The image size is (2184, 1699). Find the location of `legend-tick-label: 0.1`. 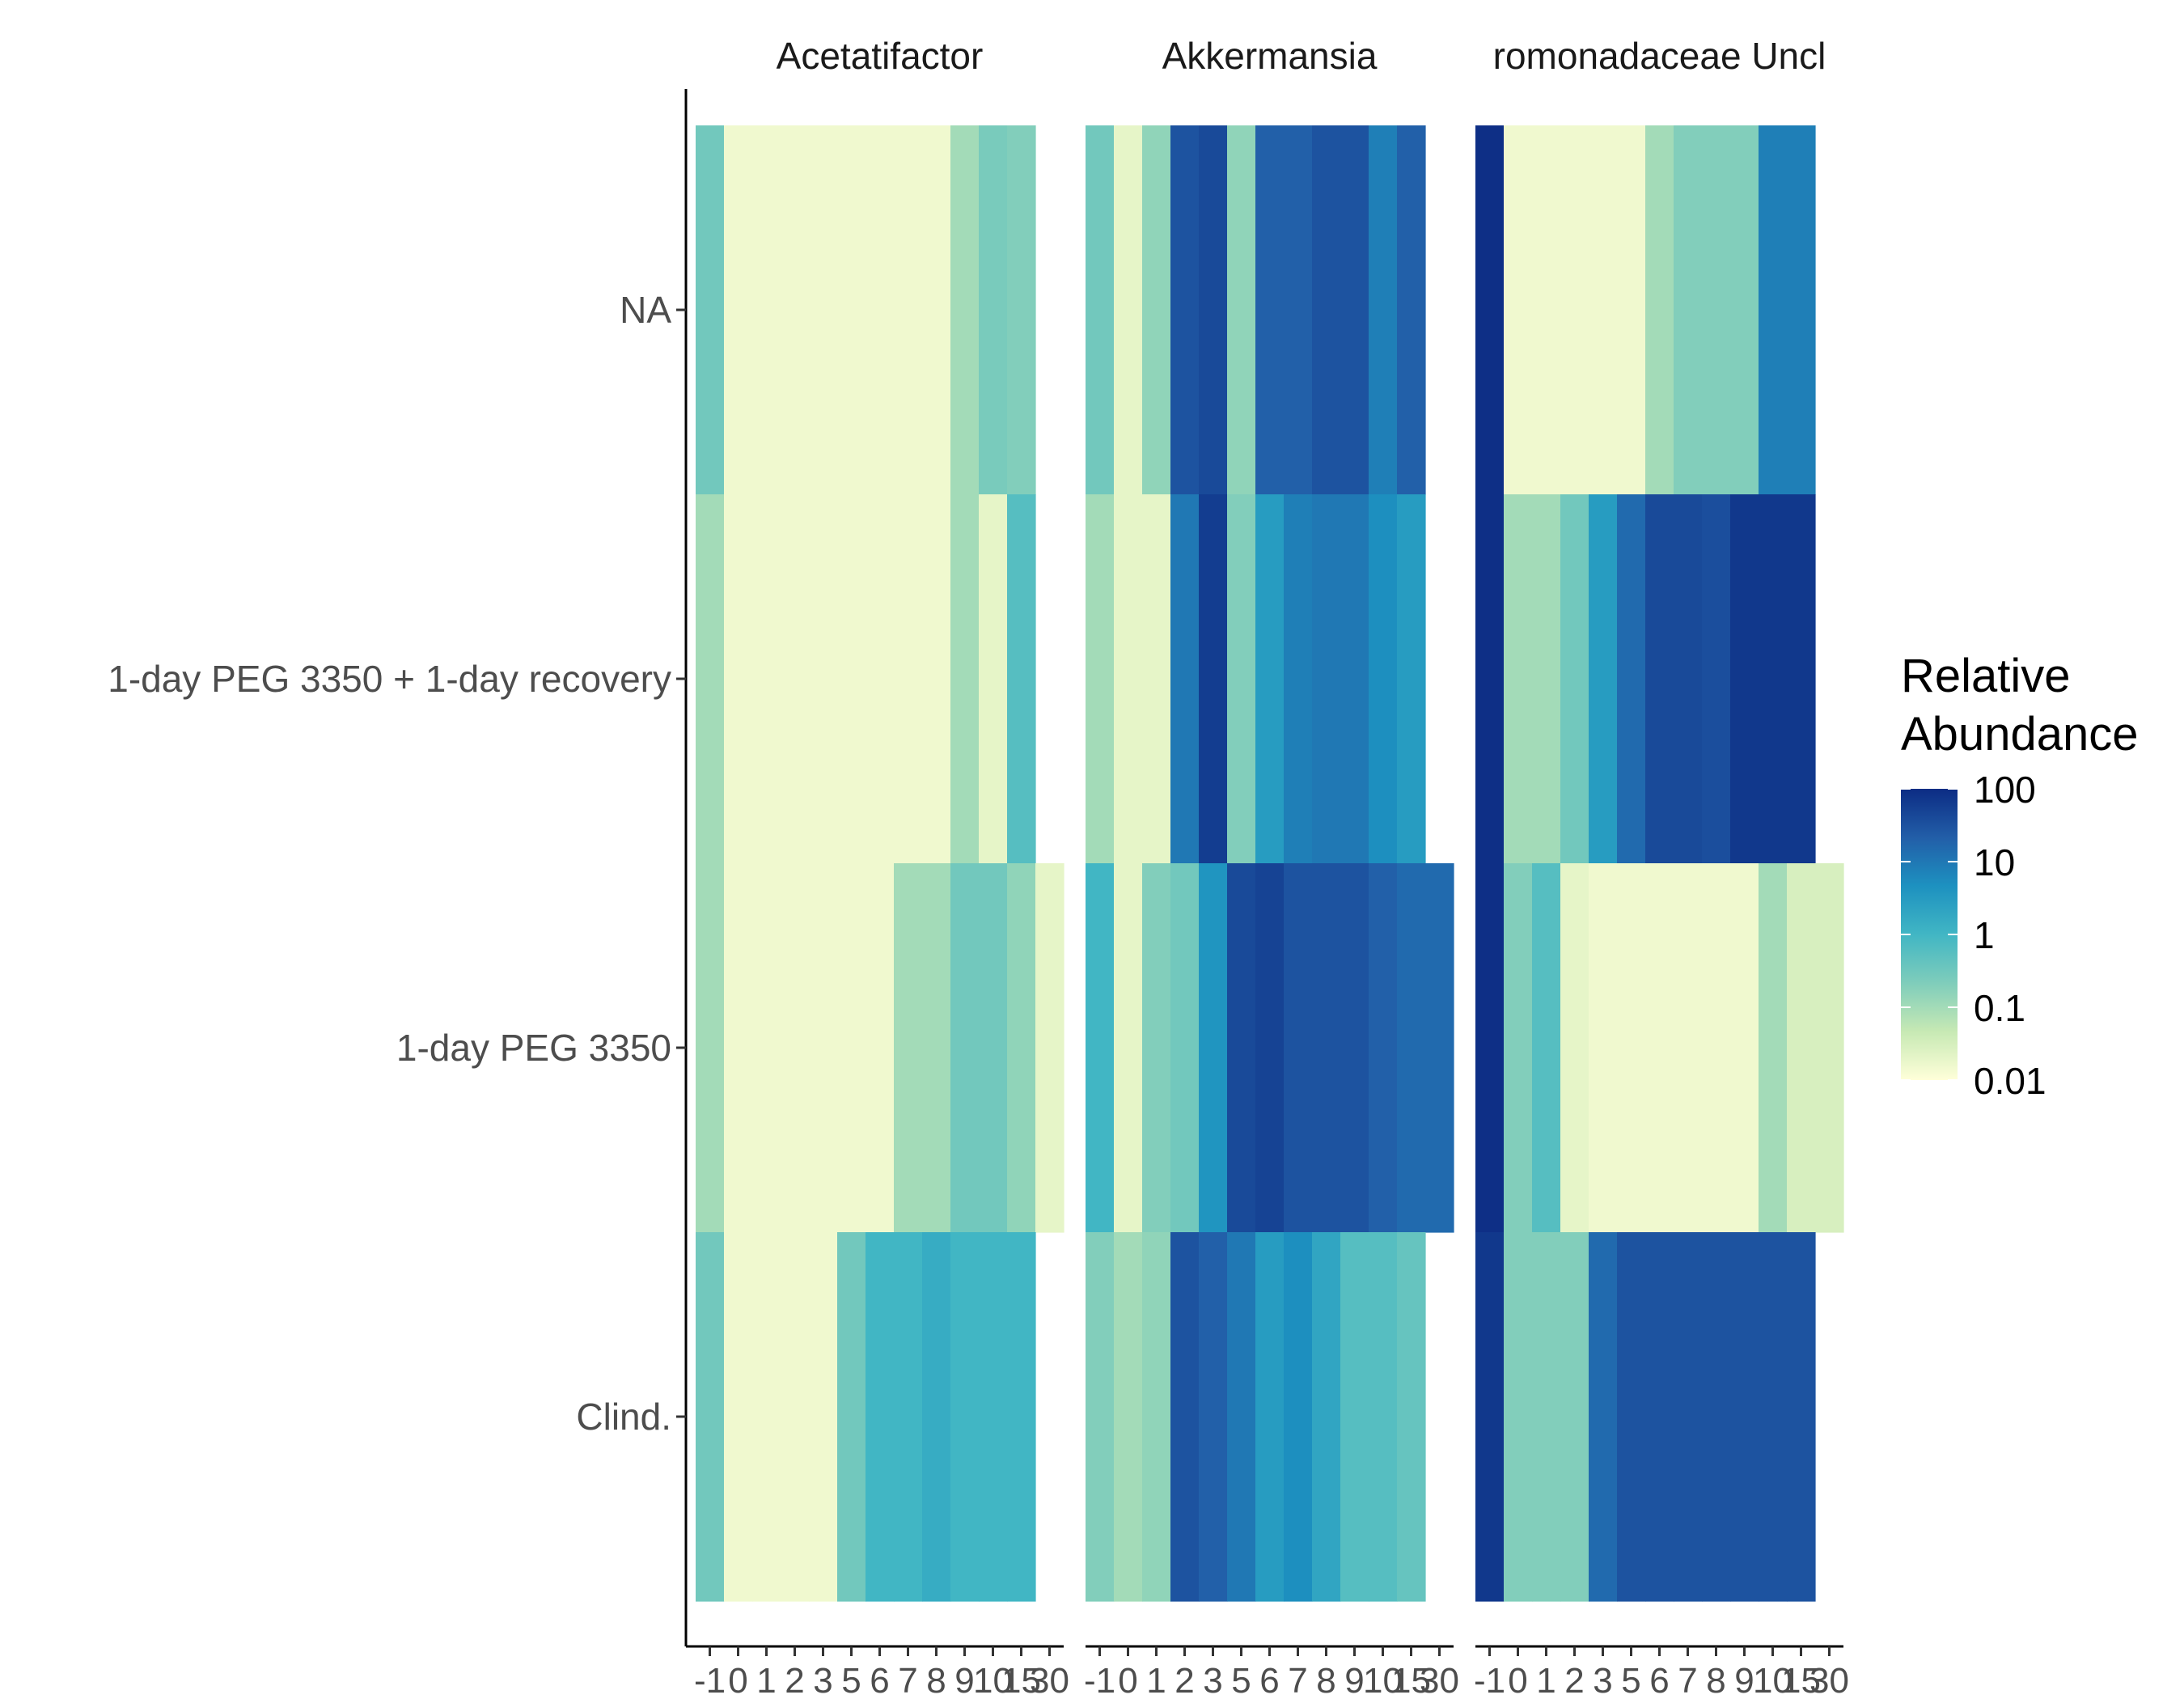

legend-tick-label: 0.1 is located at coordinates (1999, 1008).